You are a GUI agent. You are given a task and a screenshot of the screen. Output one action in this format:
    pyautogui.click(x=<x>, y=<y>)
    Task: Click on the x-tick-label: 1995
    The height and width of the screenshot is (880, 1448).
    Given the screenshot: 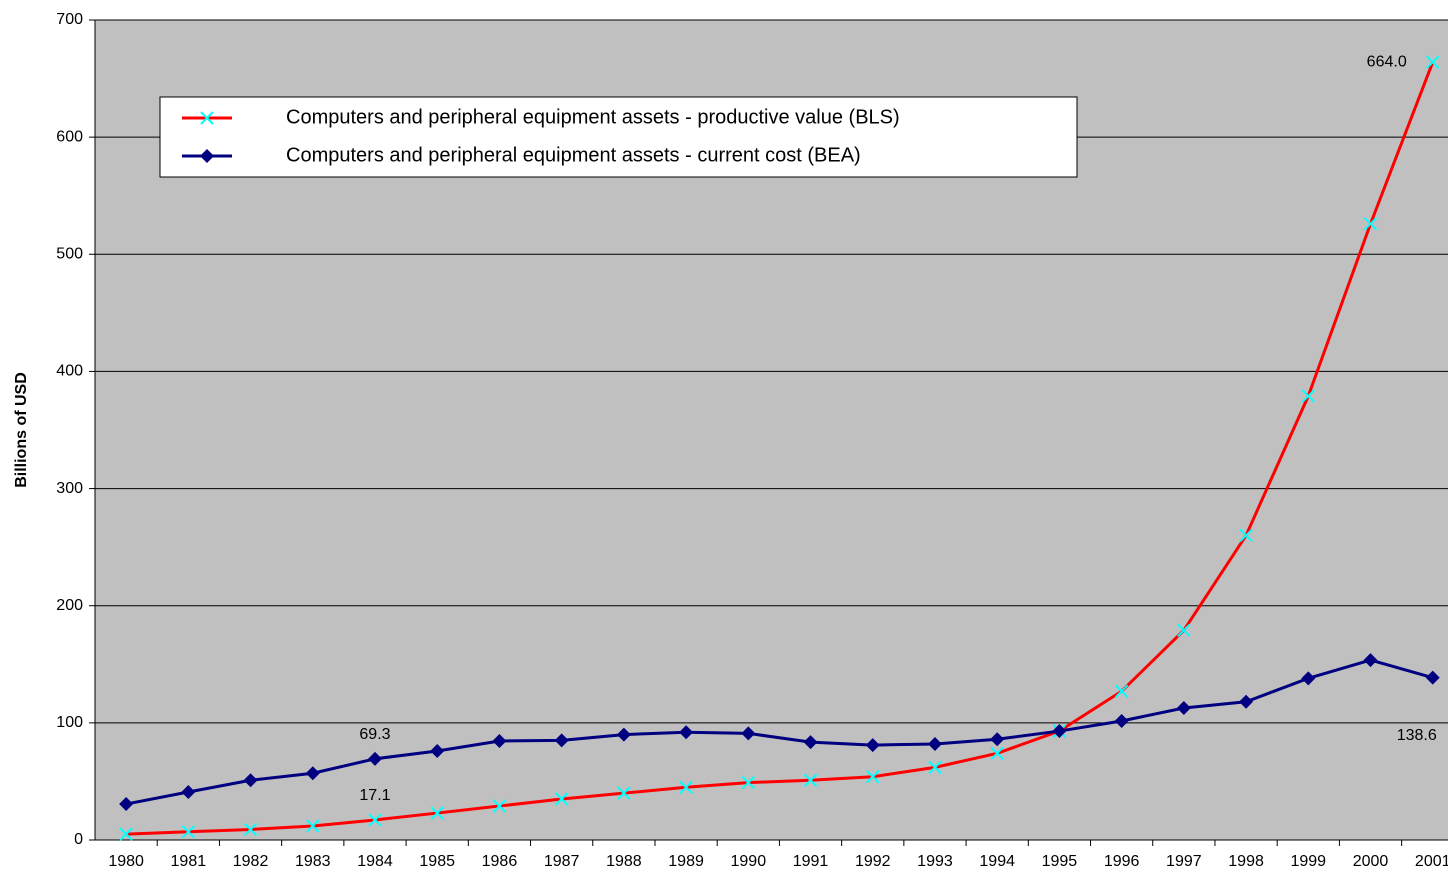 What is the action you would take?
    pyautogui.click(x=1060, y=861)
    